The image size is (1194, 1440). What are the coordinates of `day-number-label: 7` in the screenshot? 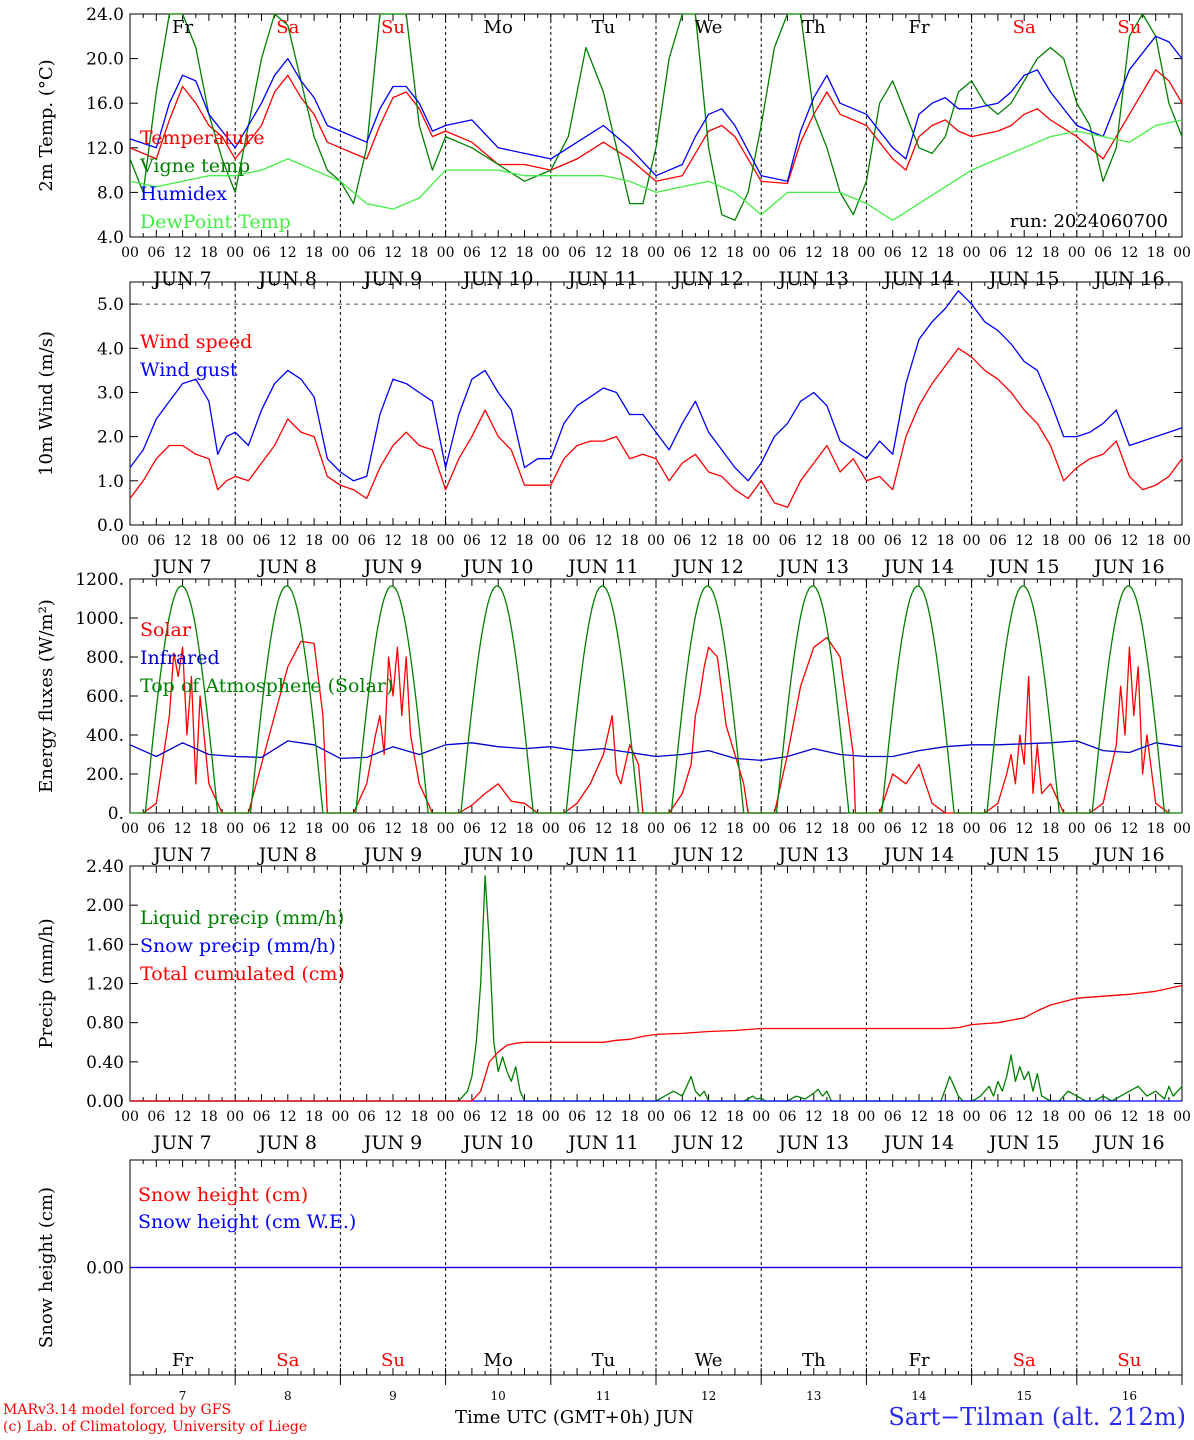 It's located at (183, 1396).